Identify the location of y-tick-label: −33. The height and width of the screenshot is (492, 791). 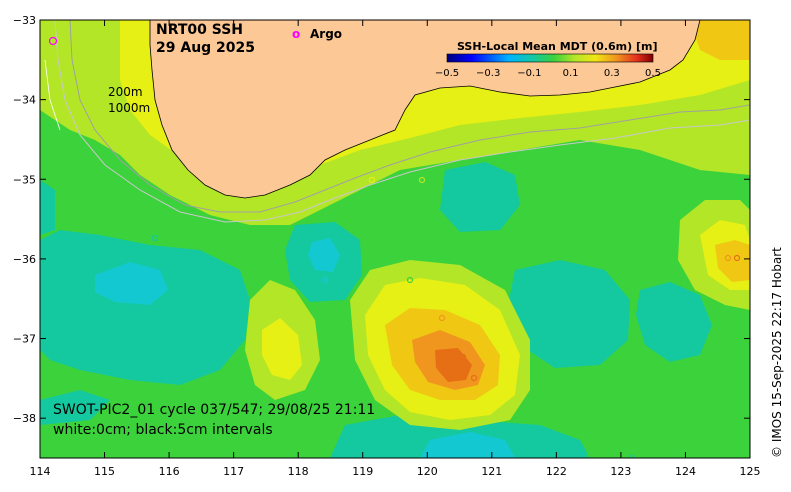
(24, 20).